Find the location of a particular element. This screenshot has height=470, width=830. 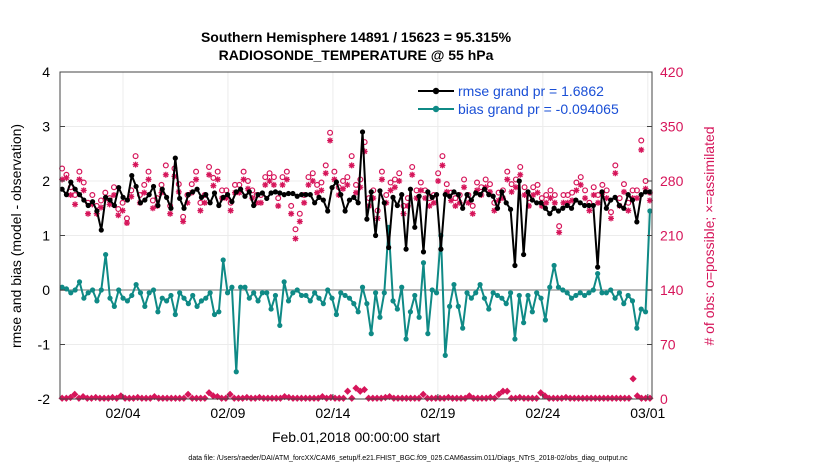

x-tick-label: 02/04 is located at coordinates (122, 413).